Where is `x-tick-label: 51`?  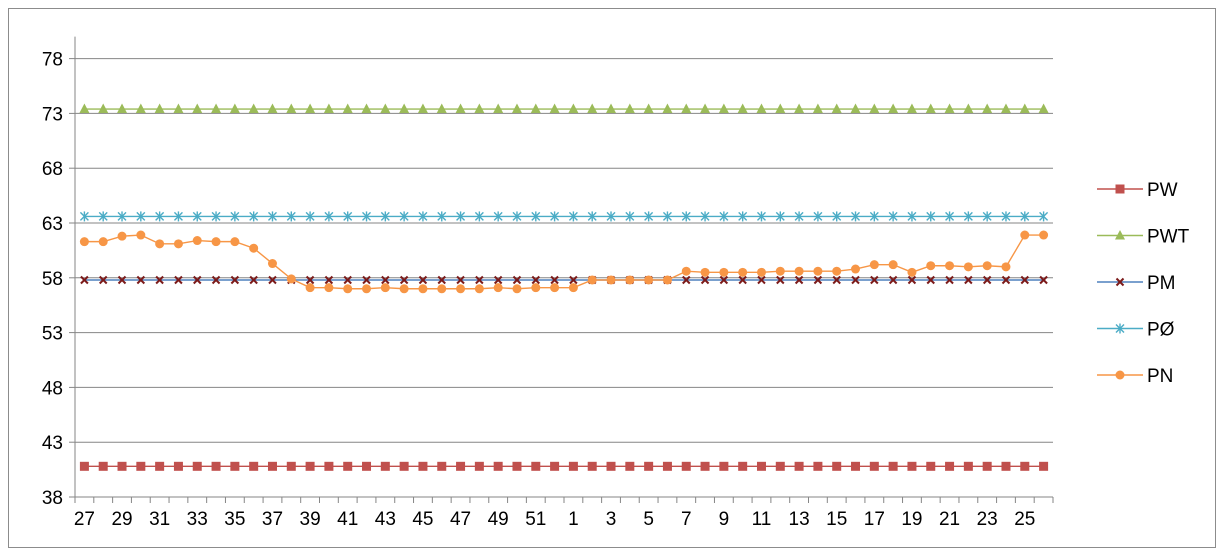 x-tick-label: 51 is located at coordinates (535, 519).